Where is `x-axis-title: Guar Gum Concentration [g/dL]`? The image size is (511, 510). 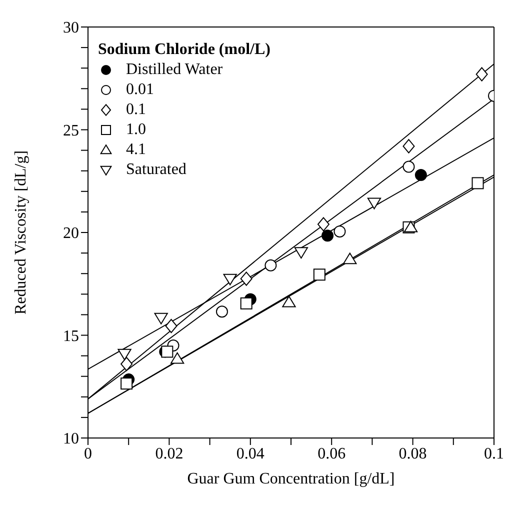 x-axis-title: Guar Gum Concentration [g/dL] is located at coordinates (291, 479).